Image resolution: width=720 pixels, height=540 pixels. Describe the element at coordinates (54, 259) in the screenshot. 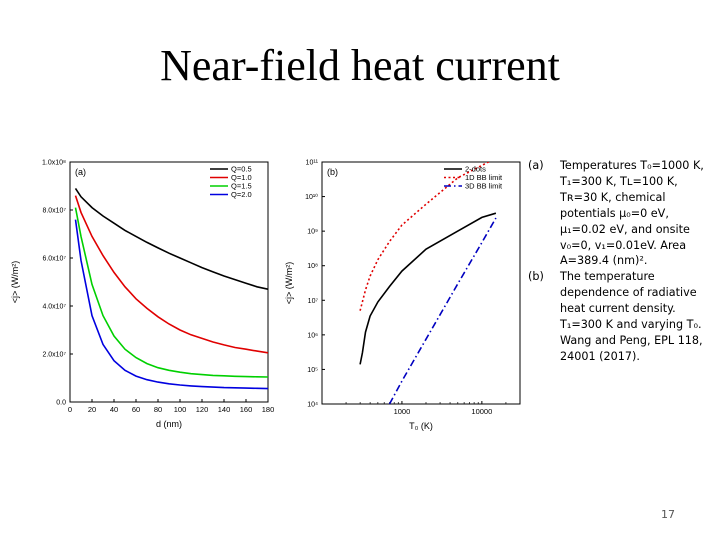

I see `y-tick-label: 6.0x10⁷` at that location.